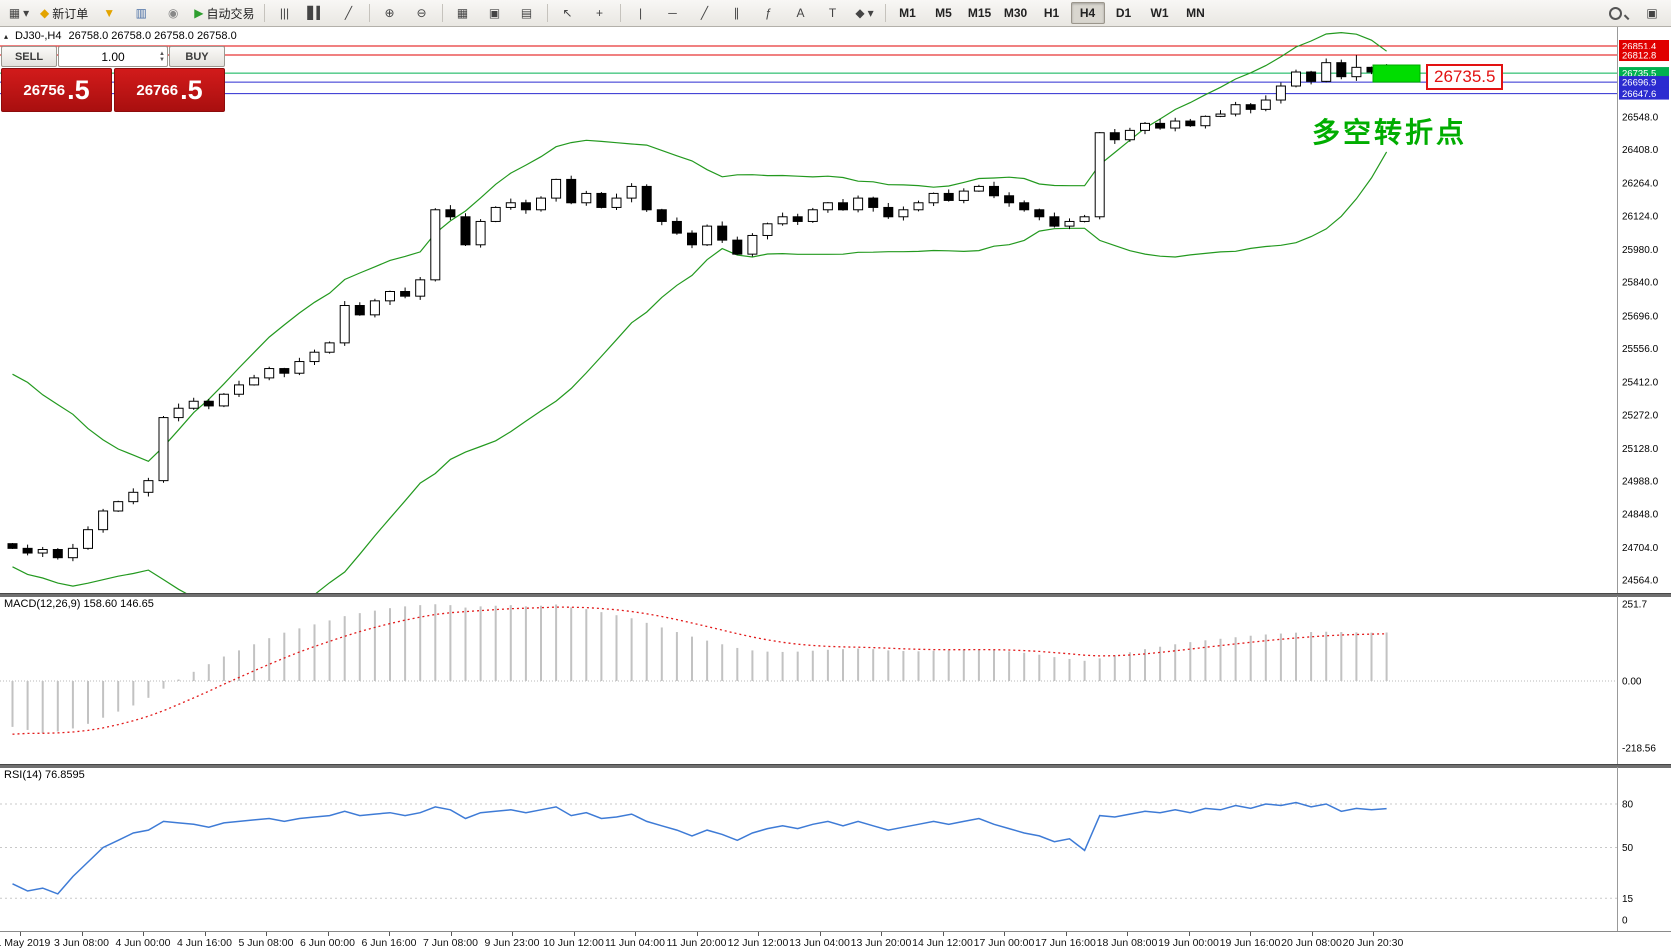 This screenshot has width=1671, height=951. I want to click on toolbar-separator, so click(369, 13).